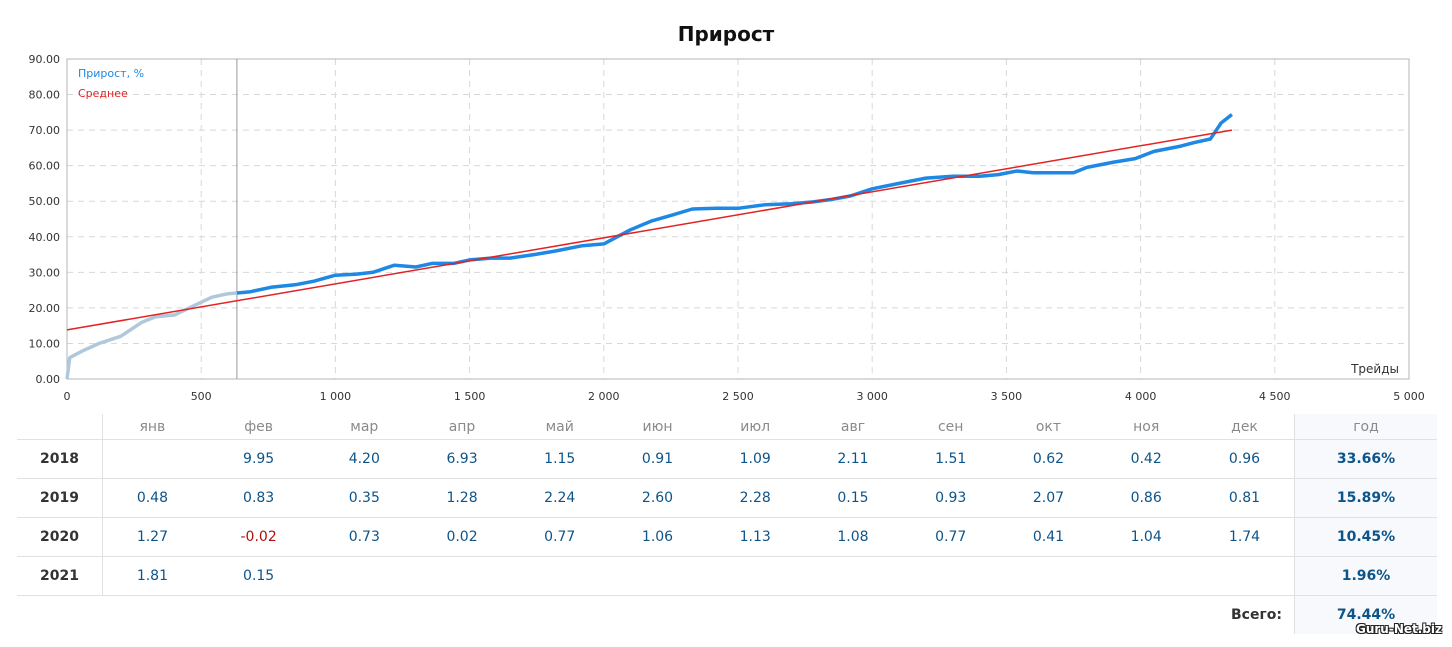 The height and width of the screenshot is (647, 1452). I want to click on month-value-cell: 1.08, so click(853, 537).